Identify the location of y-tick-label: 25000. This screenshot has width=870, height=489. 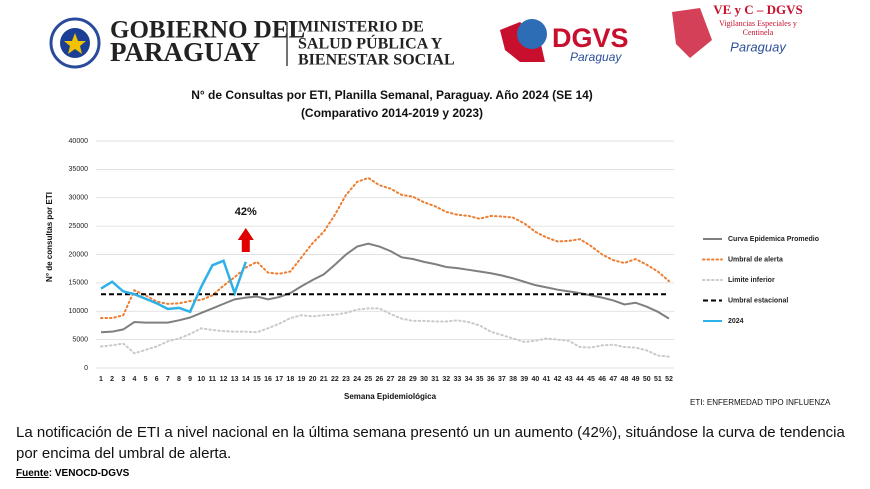
(79, 226).